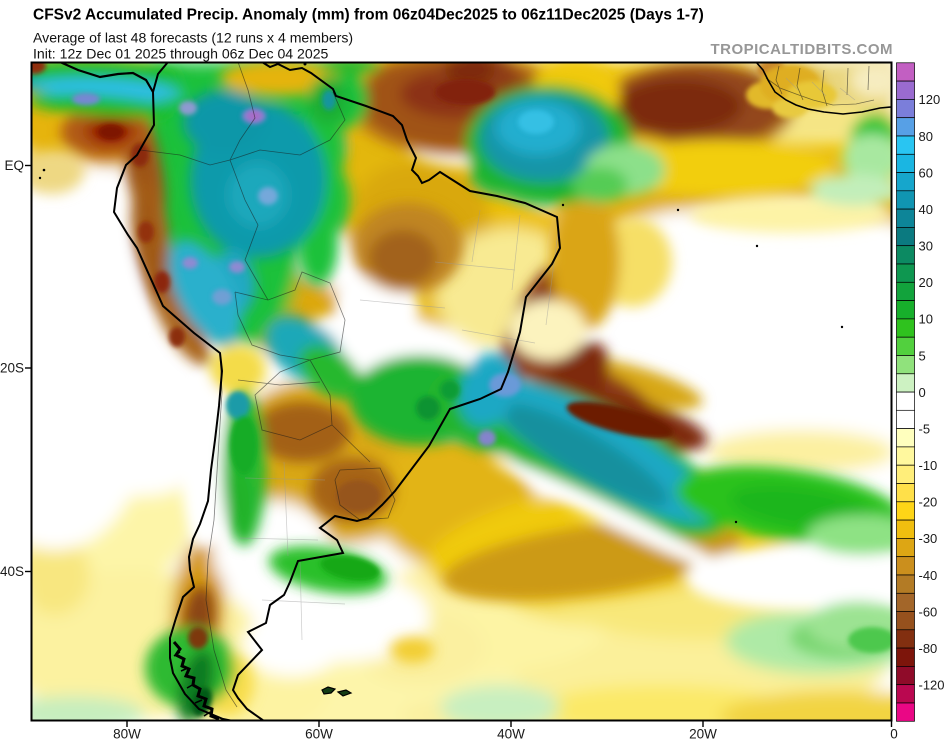 The width and height of the screenshot is (945, 741). What do you see at coordinates (926, 282) in the screenshot?
I see `svg-text: 20` at bounding box center [926, 282].